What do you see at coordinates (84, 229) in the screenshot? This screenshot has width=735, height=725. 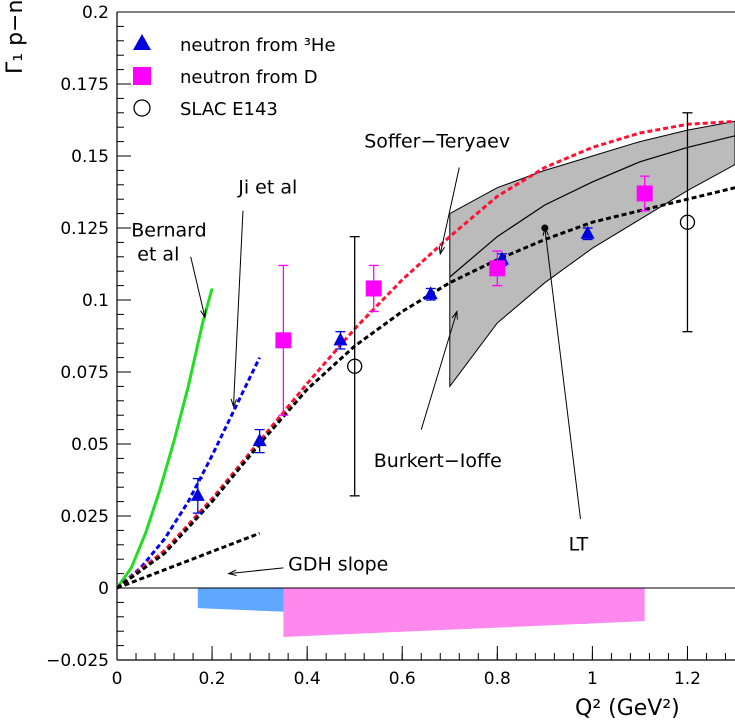 I see `y-tick-label: 0.125` at bounding box center [84, 229].